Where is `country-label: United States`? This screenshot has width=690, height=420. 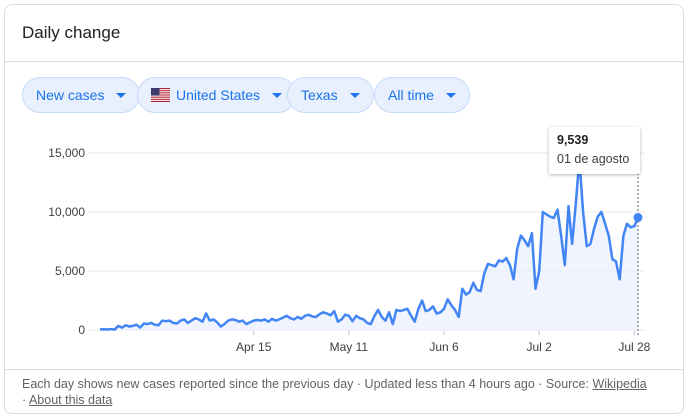
country-label: United States is located at coordinates (218, 95).